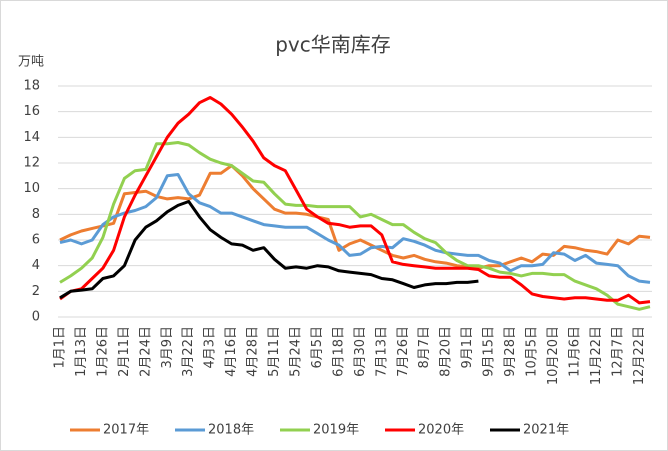 The width and height of the screenshot is (668, 451). Describe the element at coordinates (333, 45) in the screenshot. I see `chart-title: pvc华南库存` at that location.